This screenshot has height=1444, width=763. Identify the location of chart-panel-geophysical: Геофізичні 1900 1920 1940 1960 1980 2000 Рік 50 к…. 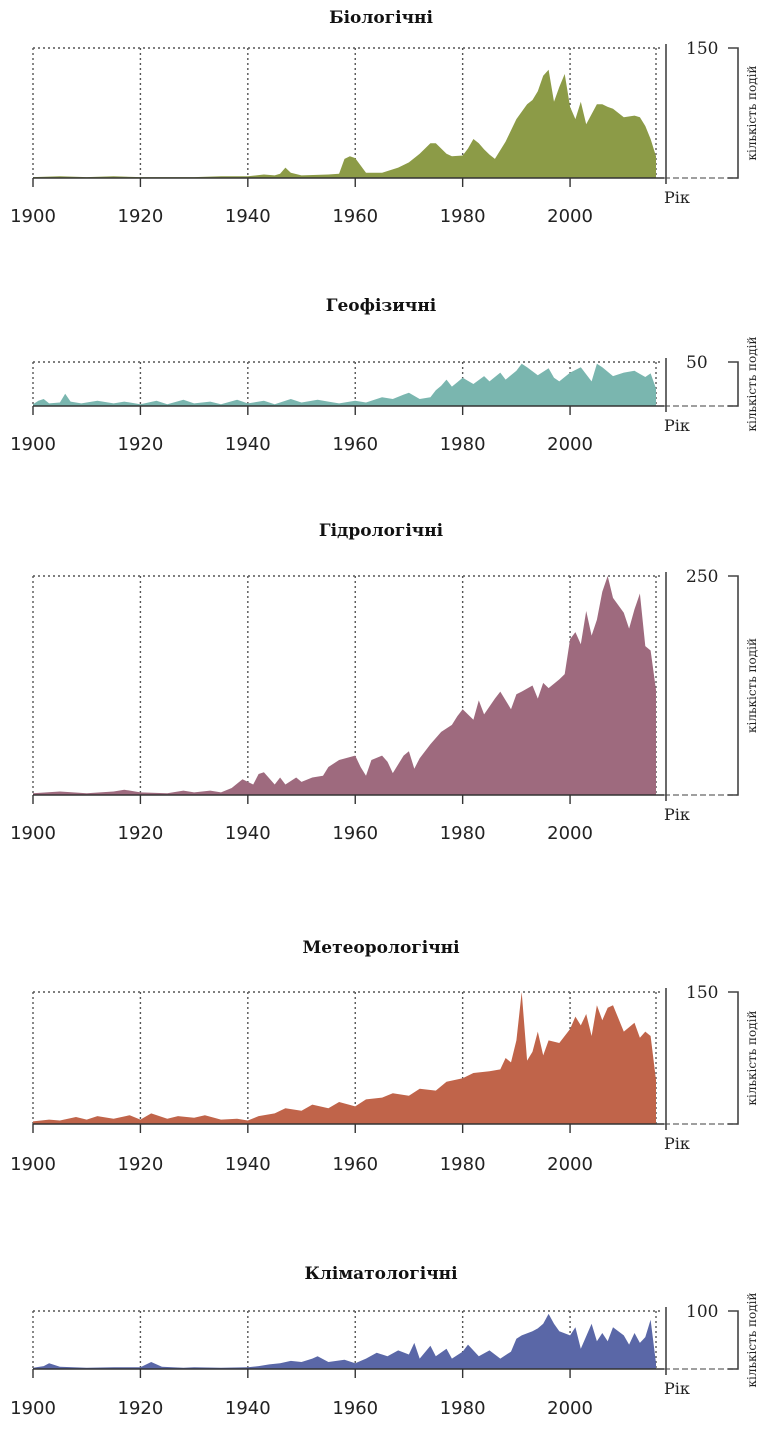
(384, 375).